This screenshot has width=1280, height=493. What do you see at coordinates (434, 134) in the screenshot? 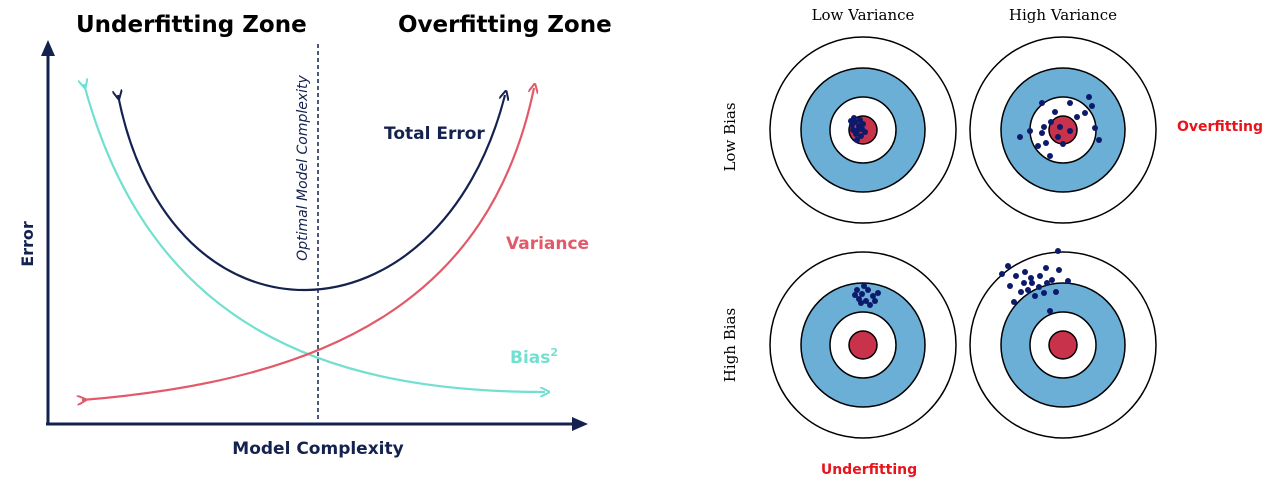
I see `total-error-label: Total Error` at bounding box center [434, 134].